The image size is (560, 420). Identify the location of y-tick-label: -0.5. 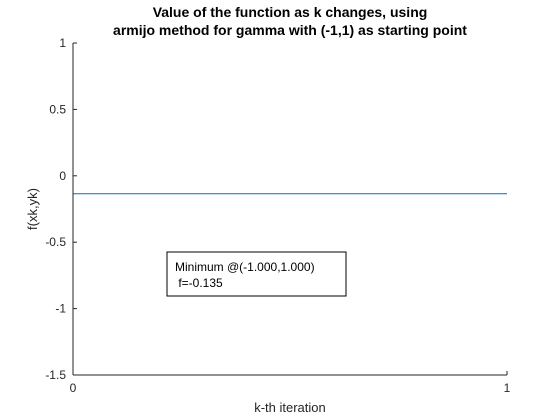
(55, 242).